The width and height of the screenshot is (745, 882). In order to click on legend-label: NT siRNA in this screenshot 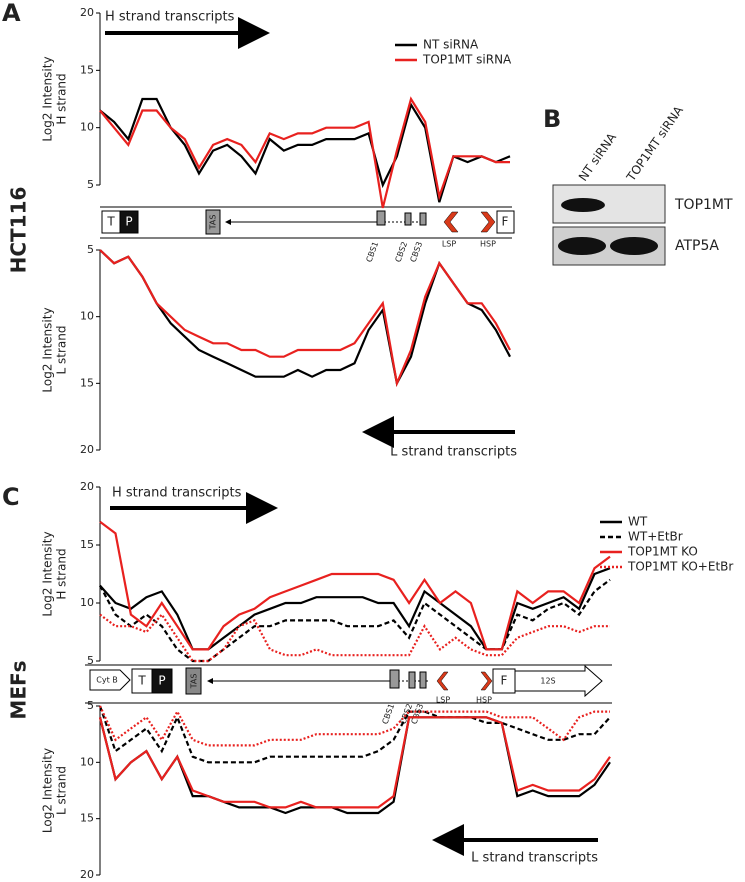, I will do `click(451, 45)`.